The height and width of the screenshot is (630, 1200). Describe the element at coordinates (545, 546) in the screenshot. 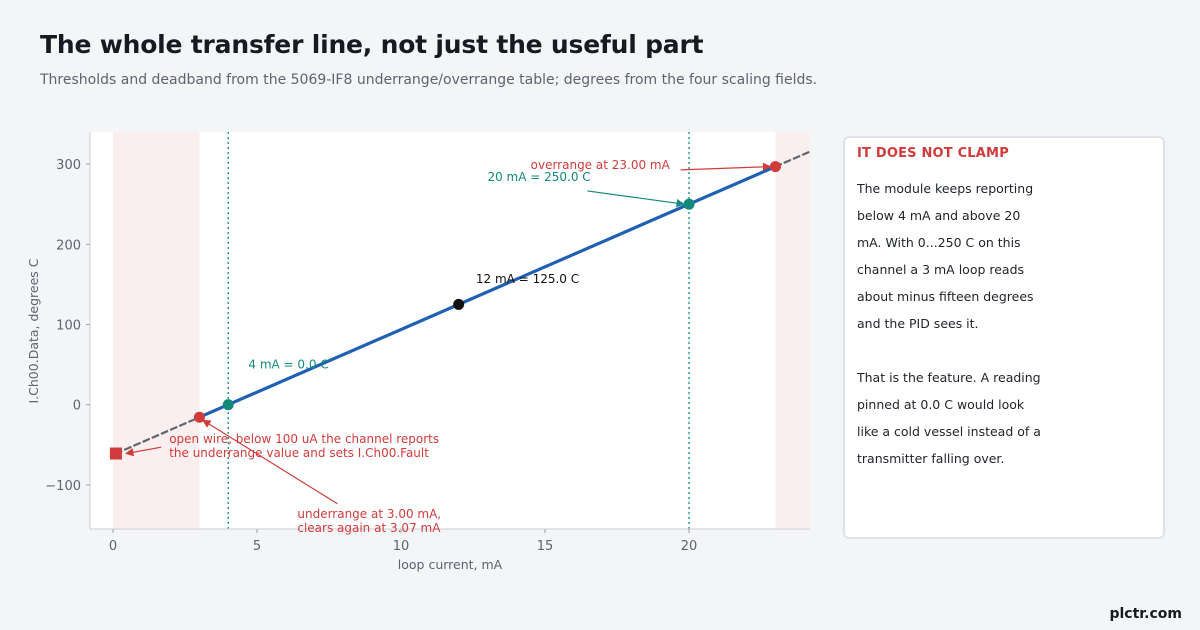

I see `x-tick-label: 15` at that location.